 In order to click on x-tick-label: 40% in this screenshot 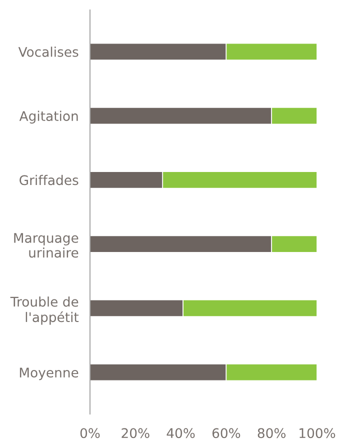, I will do `click(180, 433)`.